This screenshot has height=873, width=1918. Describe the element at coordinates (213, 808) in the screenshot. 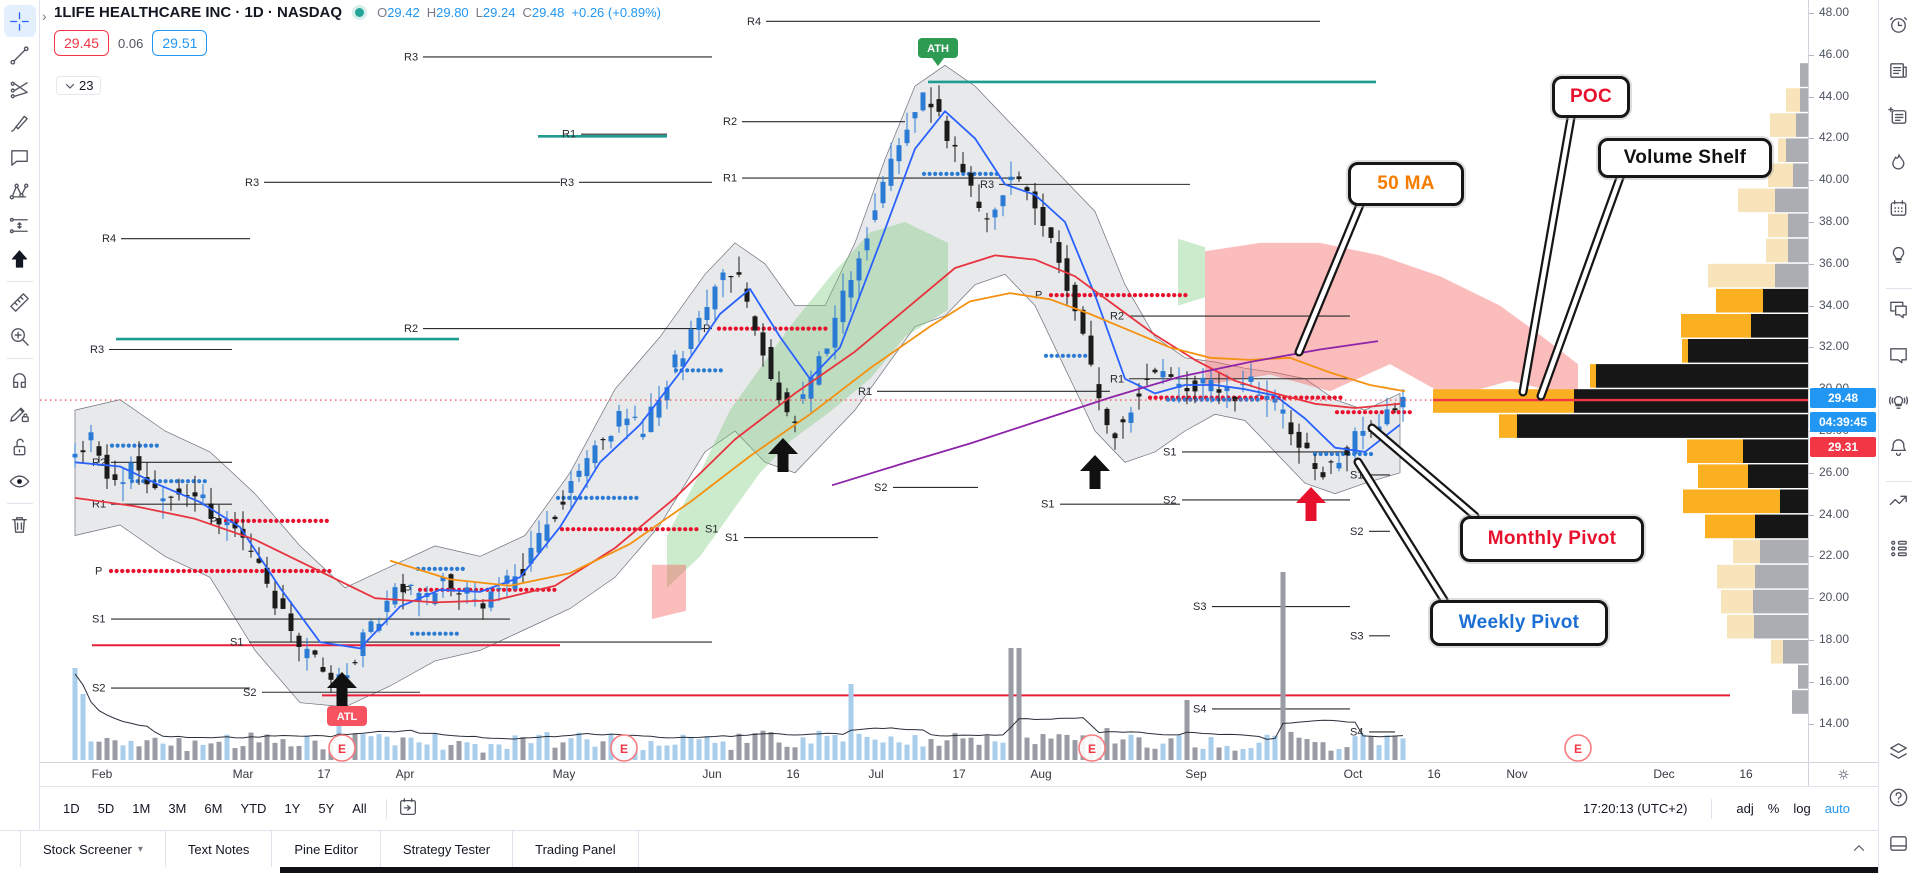

I see `range-button-6m: 6M` at that location.